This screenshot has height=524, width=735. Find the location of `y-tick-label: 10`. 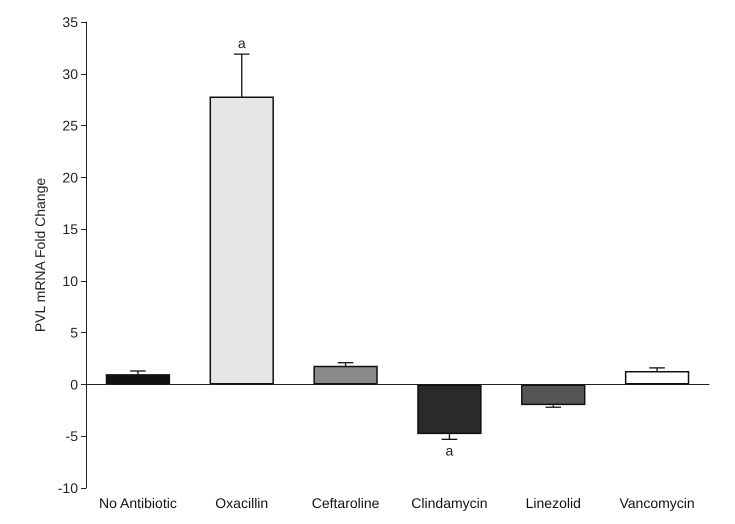

y-tick-label: 10 is located at coordinates (70, 280).